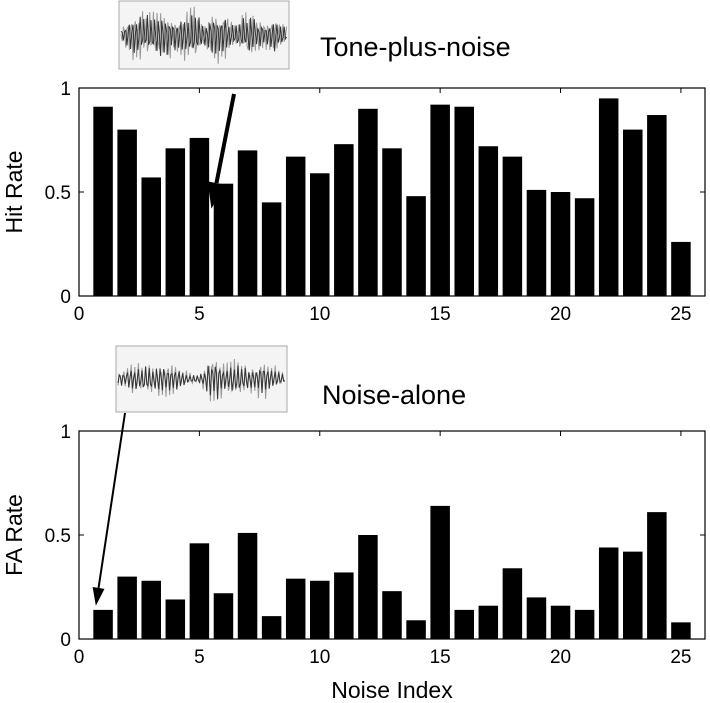  What do you see at coordinates (680, 657) in the screenshot?
I see `fa-rate-x-tick-label: 25` at bounding box center [680, 657].